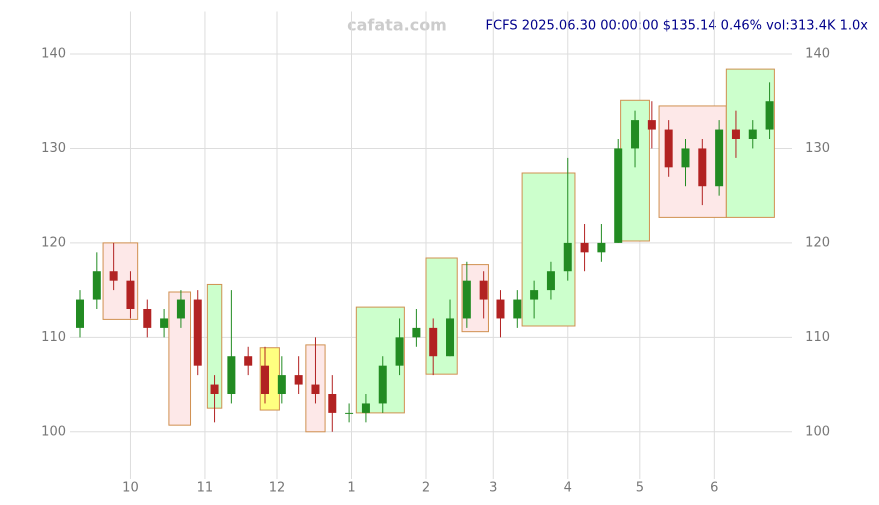  Describe the element at coordinates (817, 431) in the screenshot. I see `y-tick-label-right: 100` at that location.